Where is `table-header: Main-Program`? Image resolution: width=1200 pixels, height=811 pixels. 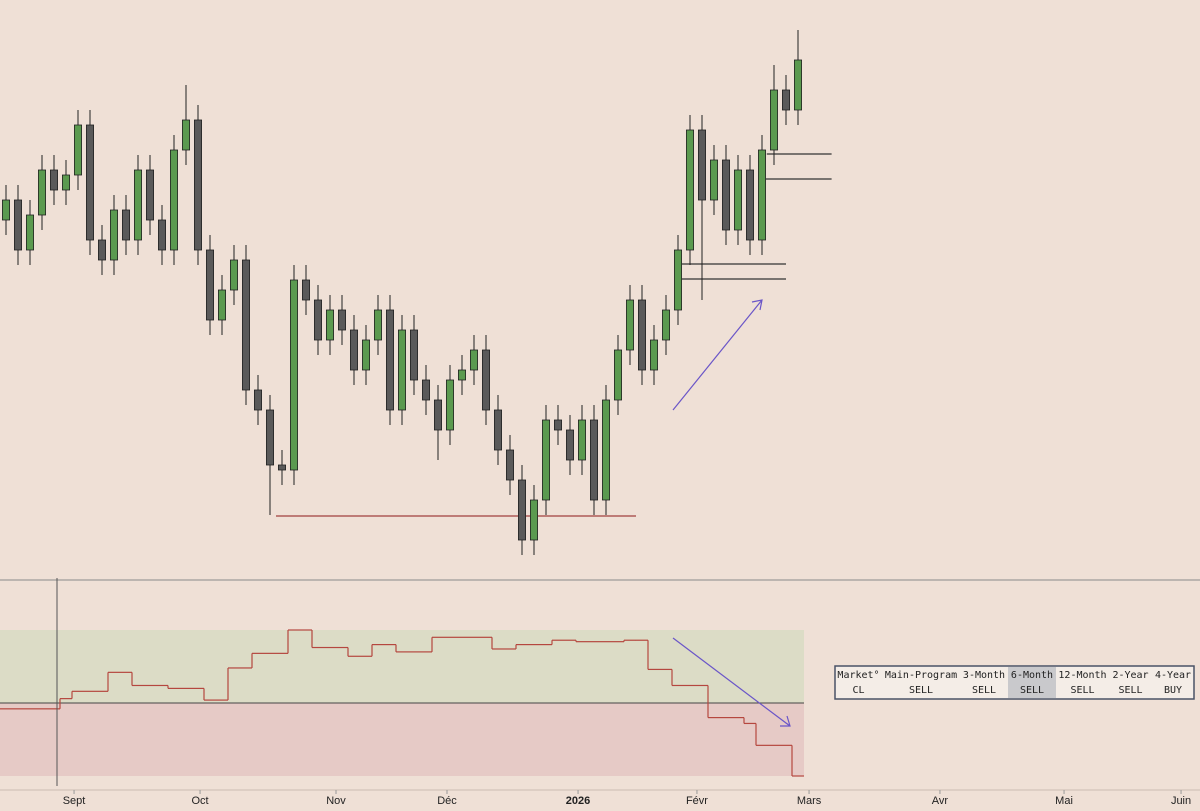
table-header: Main-Program is located at coordinates (921, 675).